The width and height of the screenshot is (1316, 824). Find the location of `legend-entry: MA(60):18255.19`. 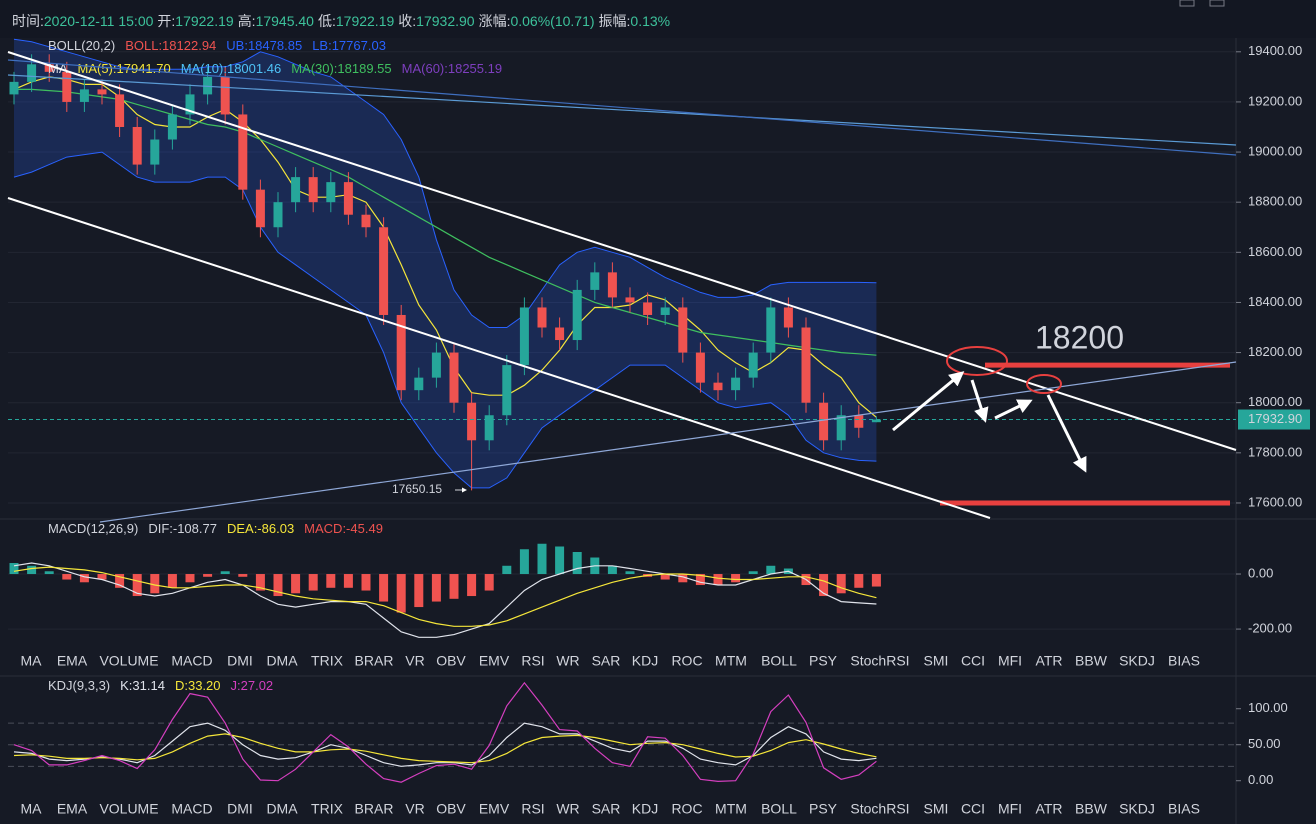

legend-entry: MA(60):18255.19 is located at coordinates (452, 68).